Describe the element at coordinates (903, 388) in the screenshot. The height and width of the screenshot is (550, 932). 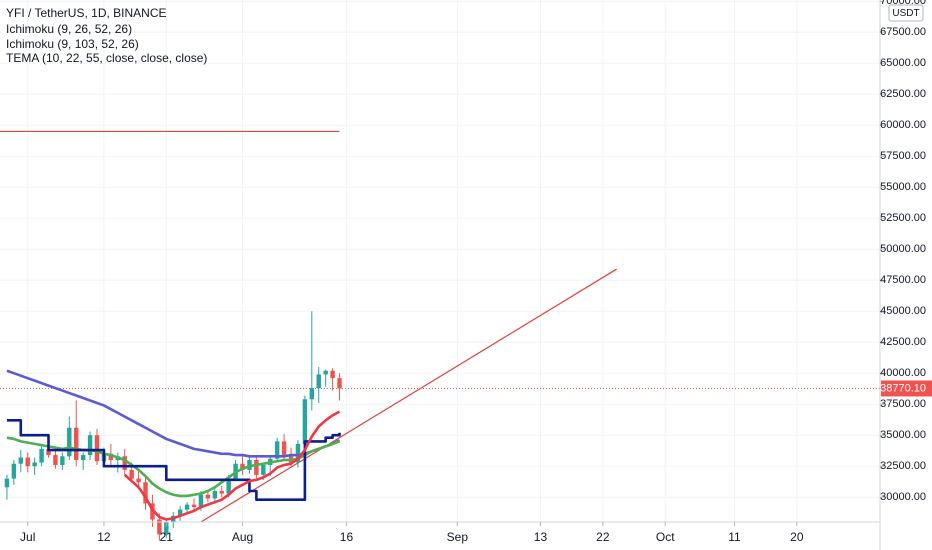
I see `last-price-label: 38770.10` at that location.